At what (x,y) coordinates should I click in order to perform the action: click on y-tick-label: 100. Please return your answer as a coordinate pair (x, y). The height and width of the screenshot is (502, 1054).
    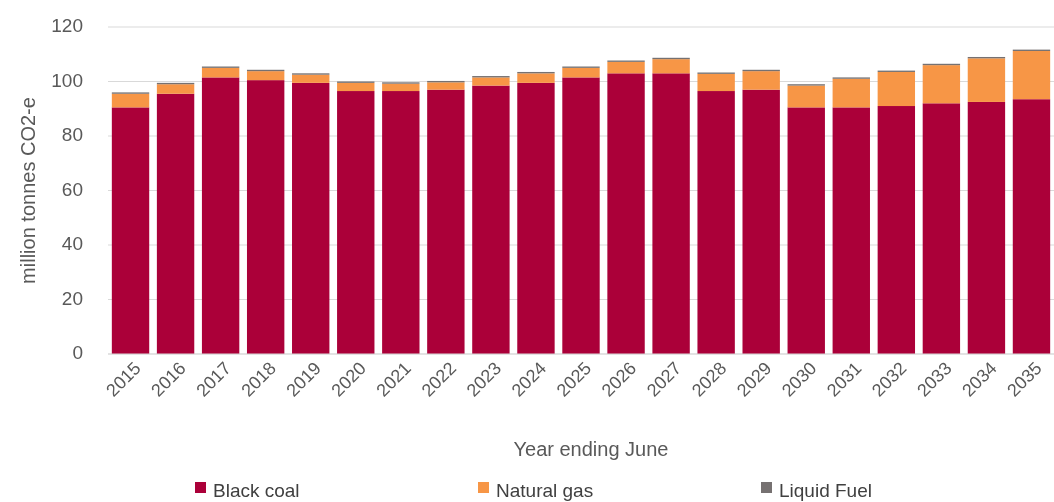
    Looking at the image, I should click on (67, 80).